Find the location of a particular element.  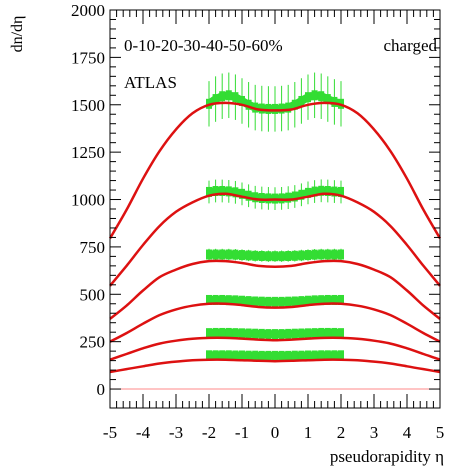

x-tick-label: 0 is located at coordinates (275, 432).